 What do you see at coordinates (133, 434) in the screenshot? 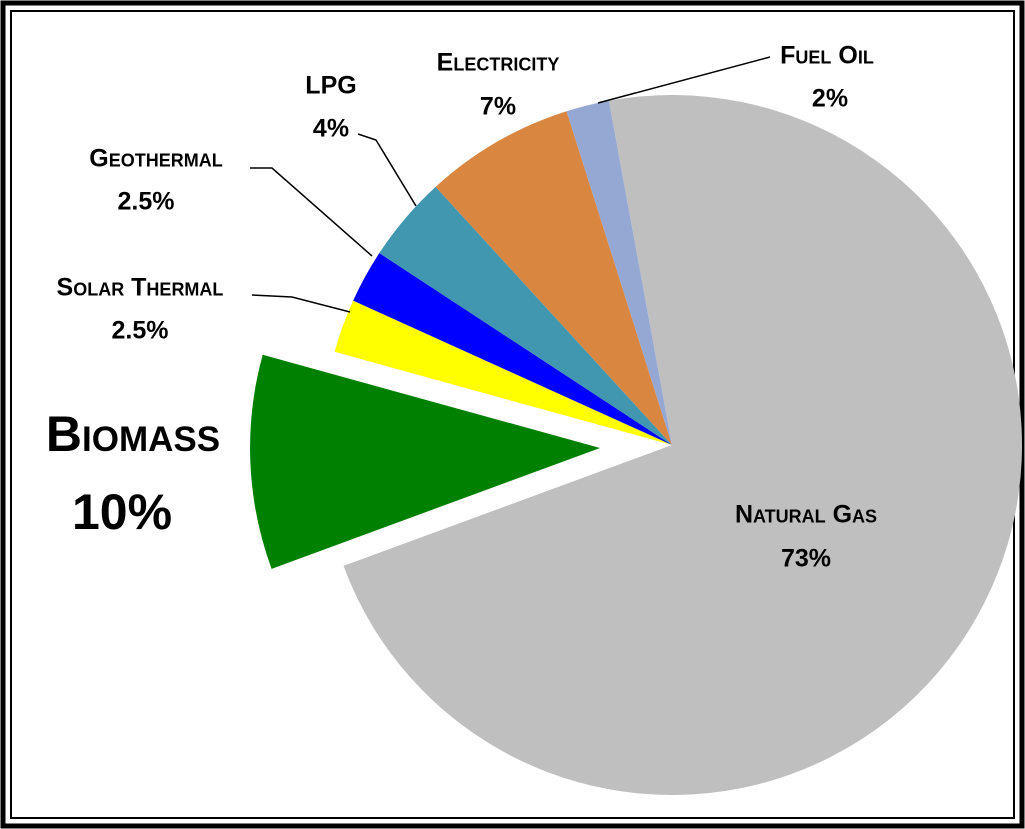
I see `slice-label: Biomass` at bounding box center [133, 434].